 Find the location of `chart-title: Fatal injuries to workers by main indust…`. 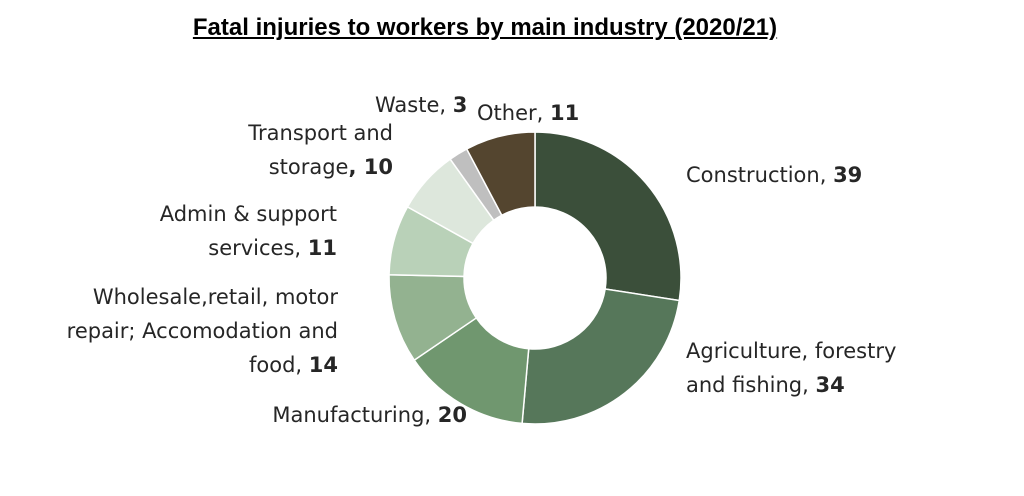

chart-title: Fatal injuries to workers by main indust… is located at coordinates (485, 27).